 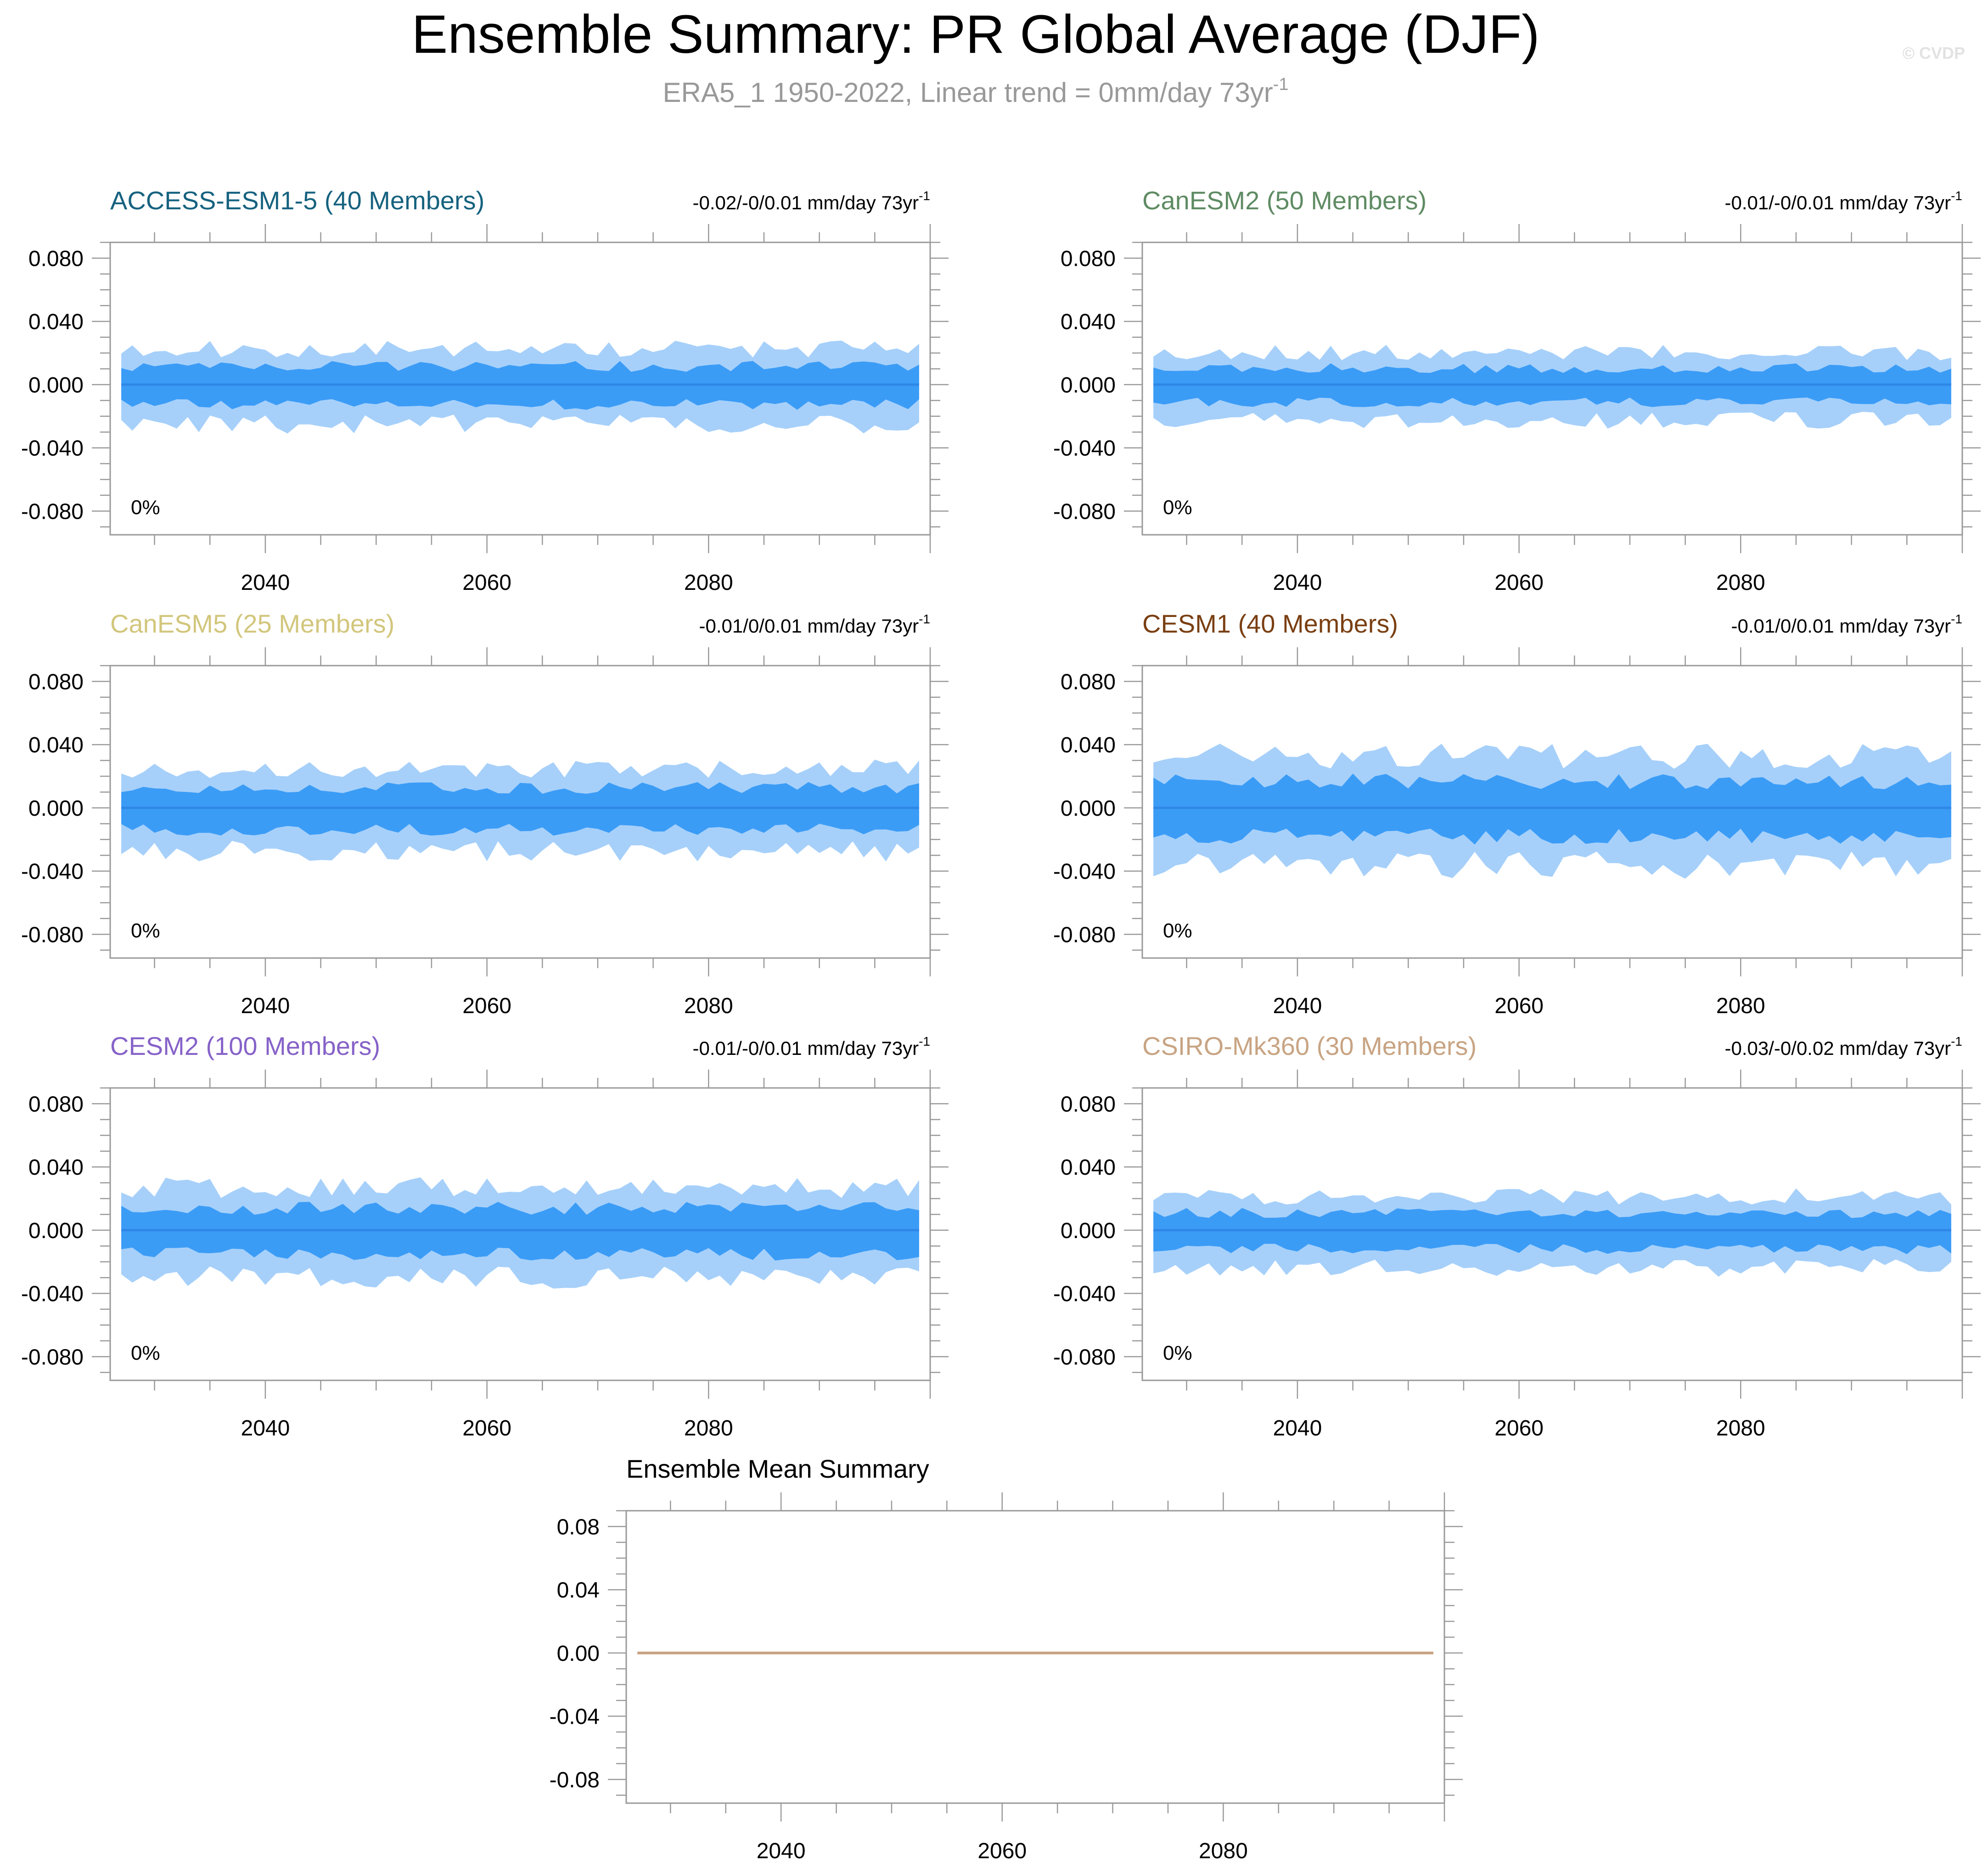 What do you see at coordinates (1552, 809) in the screenshot?
I see `inner-spread-band` at bounding box center [1552, 809].